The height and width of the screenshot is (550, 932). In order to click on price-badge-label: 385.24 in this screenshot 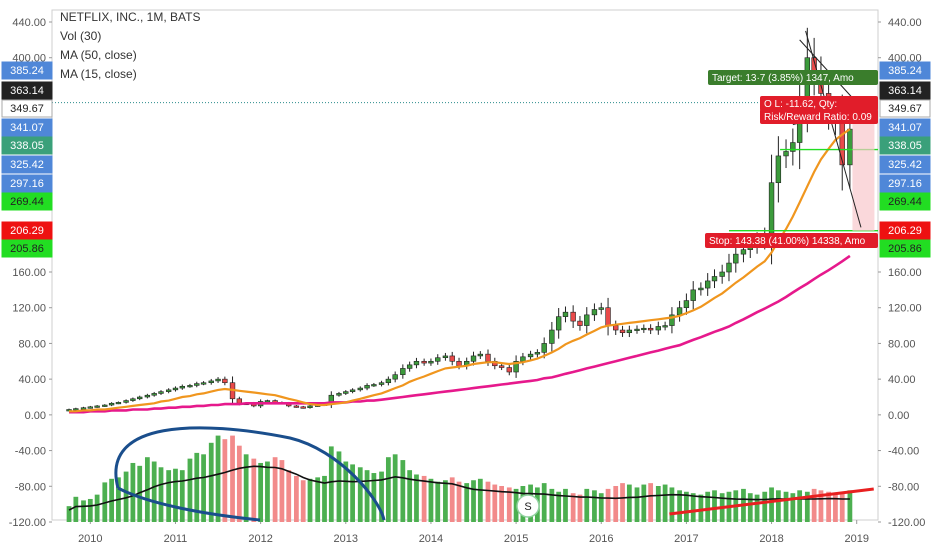, I will do `click(27, 71)`.